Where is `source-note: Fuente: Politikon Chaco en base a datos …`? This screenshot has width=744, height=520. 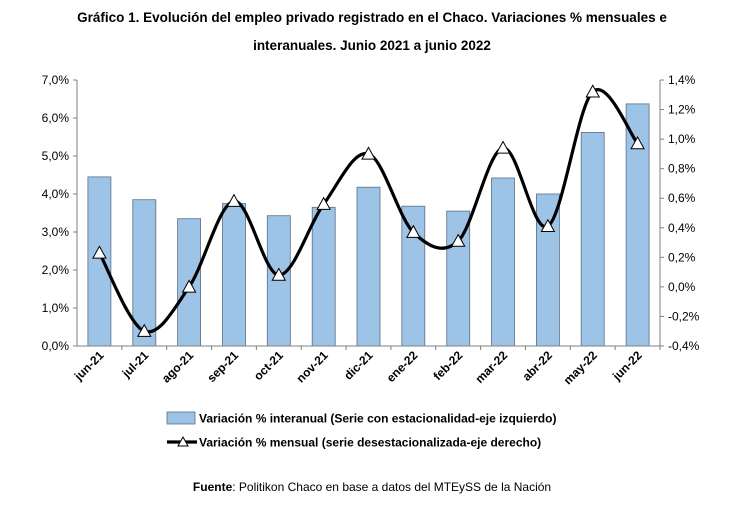 source-note: Fuente: Politikon Chaco en base a datos … is located at coordinates (372, 487).